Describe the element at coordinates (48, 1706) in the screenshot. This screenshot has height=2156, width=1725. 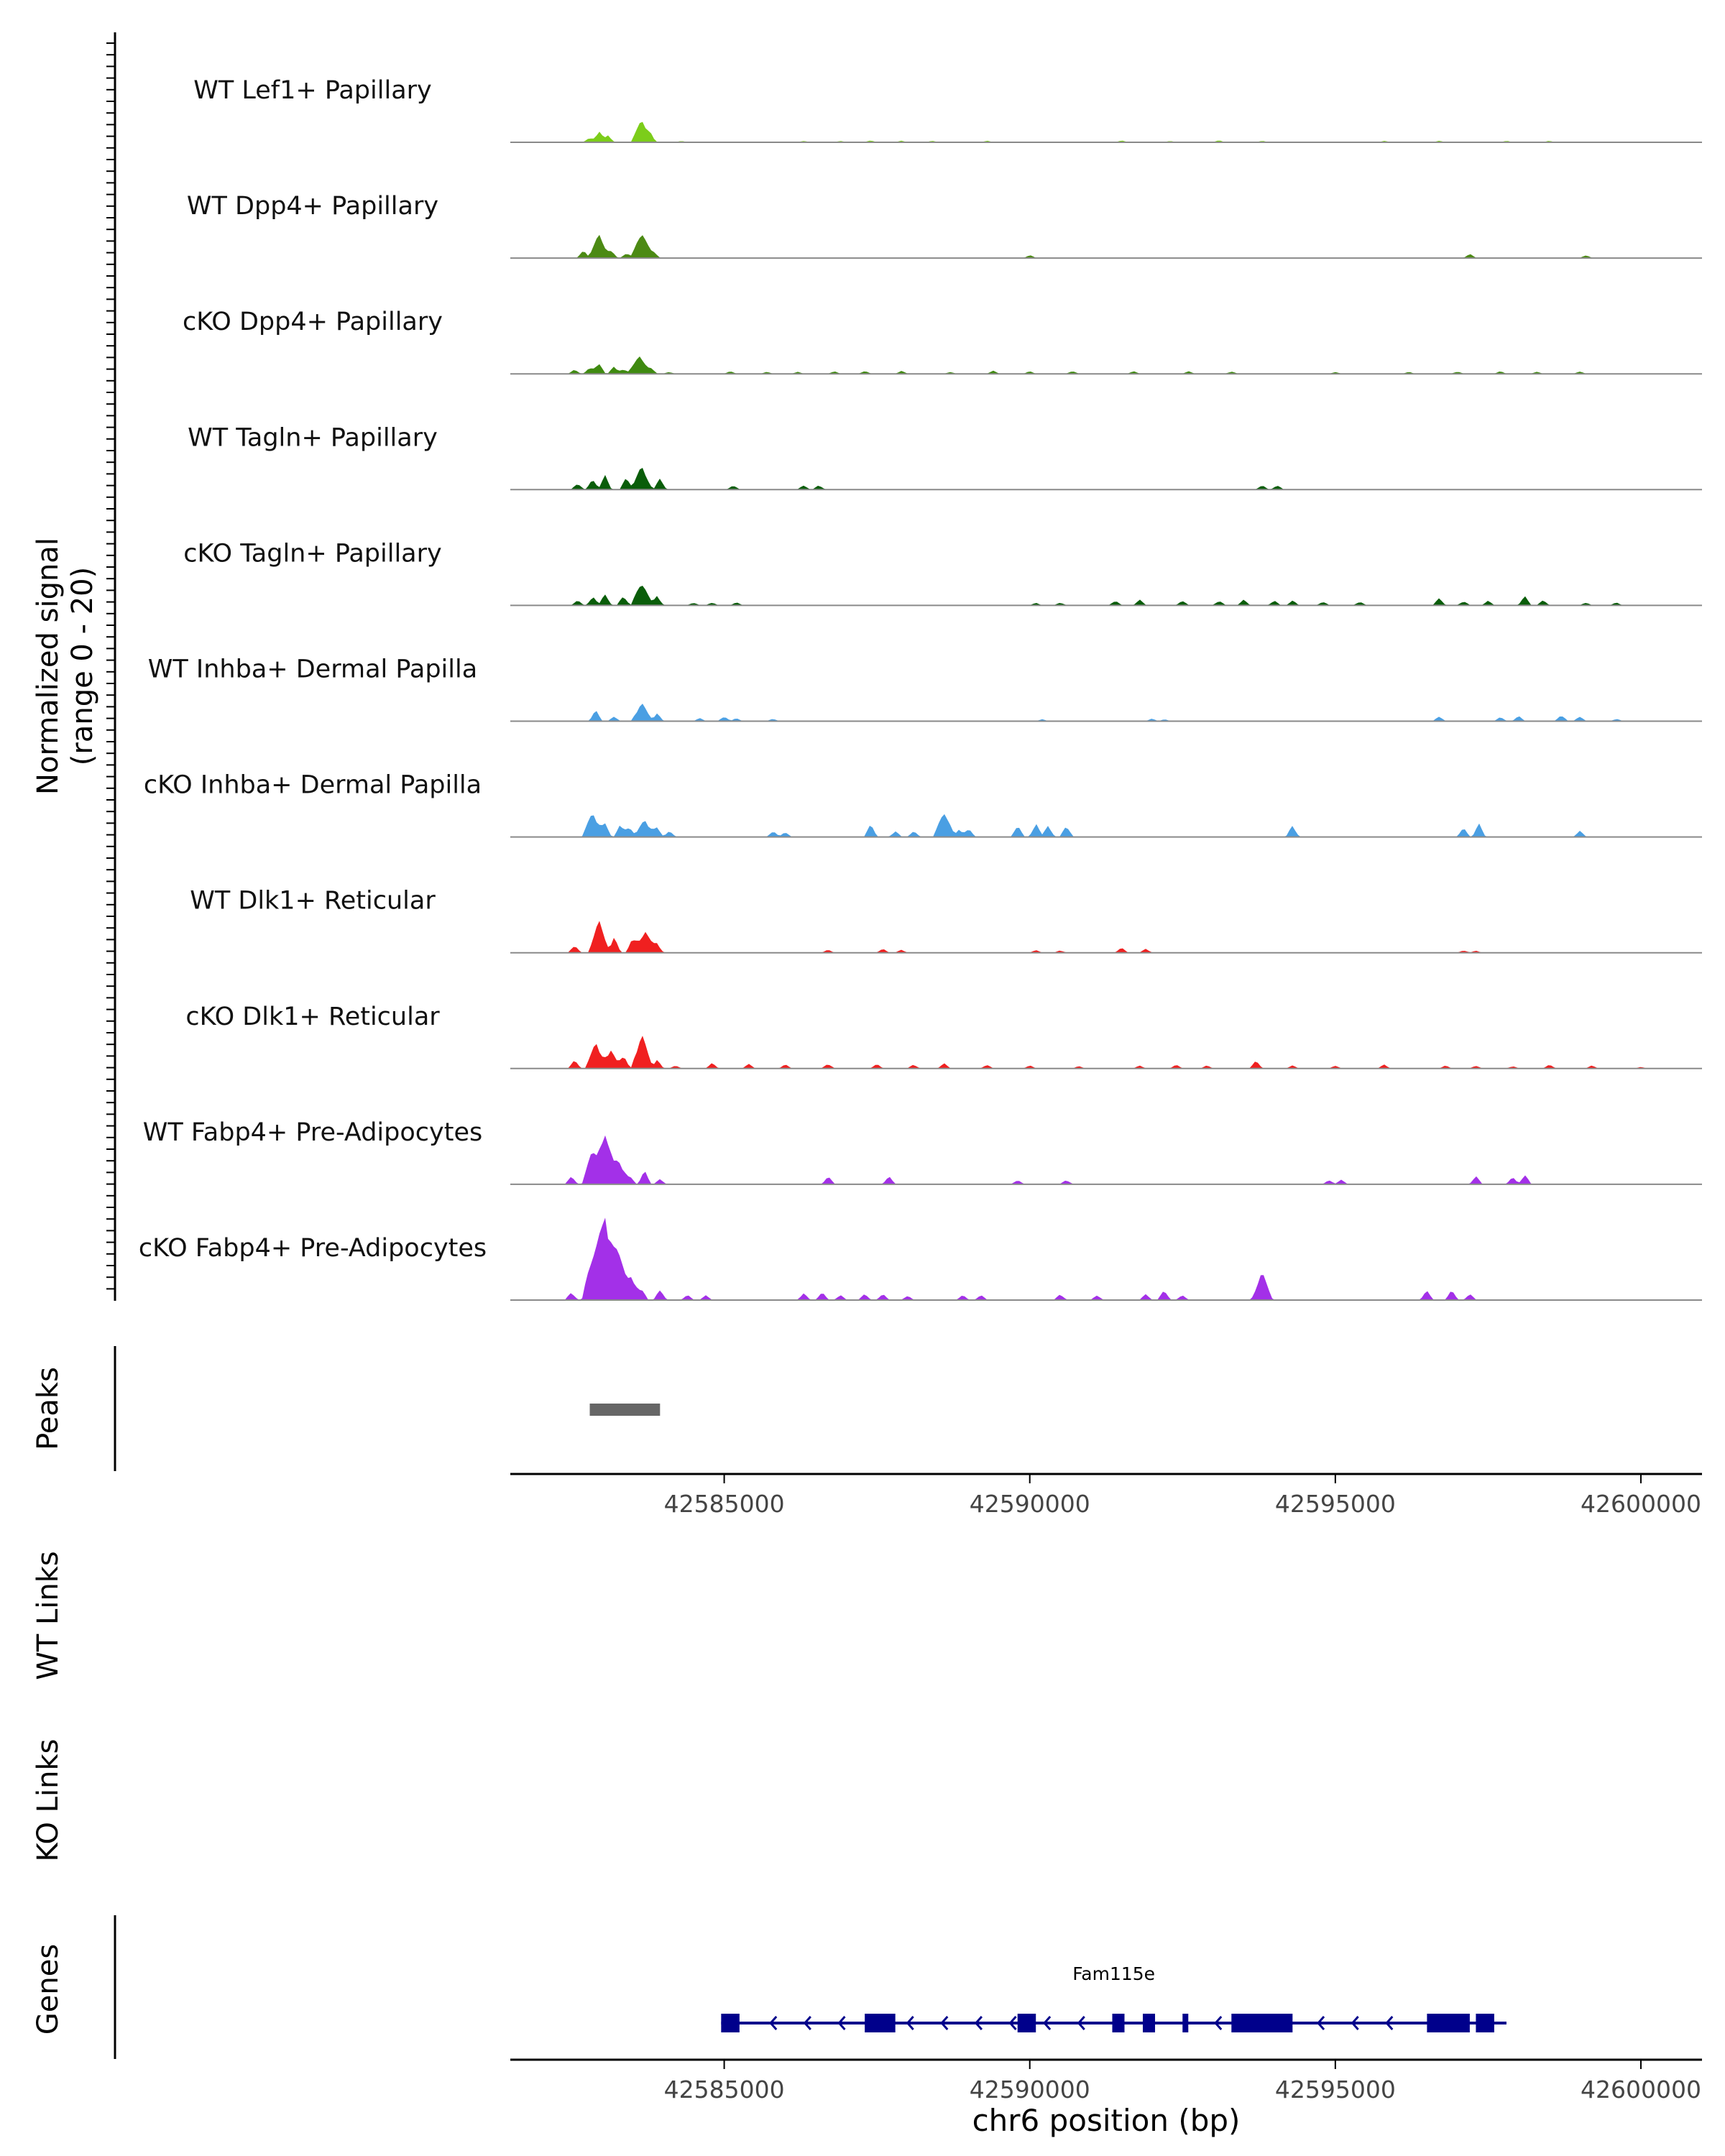
I see `links-tracks: WT Links KO Links` at that location.